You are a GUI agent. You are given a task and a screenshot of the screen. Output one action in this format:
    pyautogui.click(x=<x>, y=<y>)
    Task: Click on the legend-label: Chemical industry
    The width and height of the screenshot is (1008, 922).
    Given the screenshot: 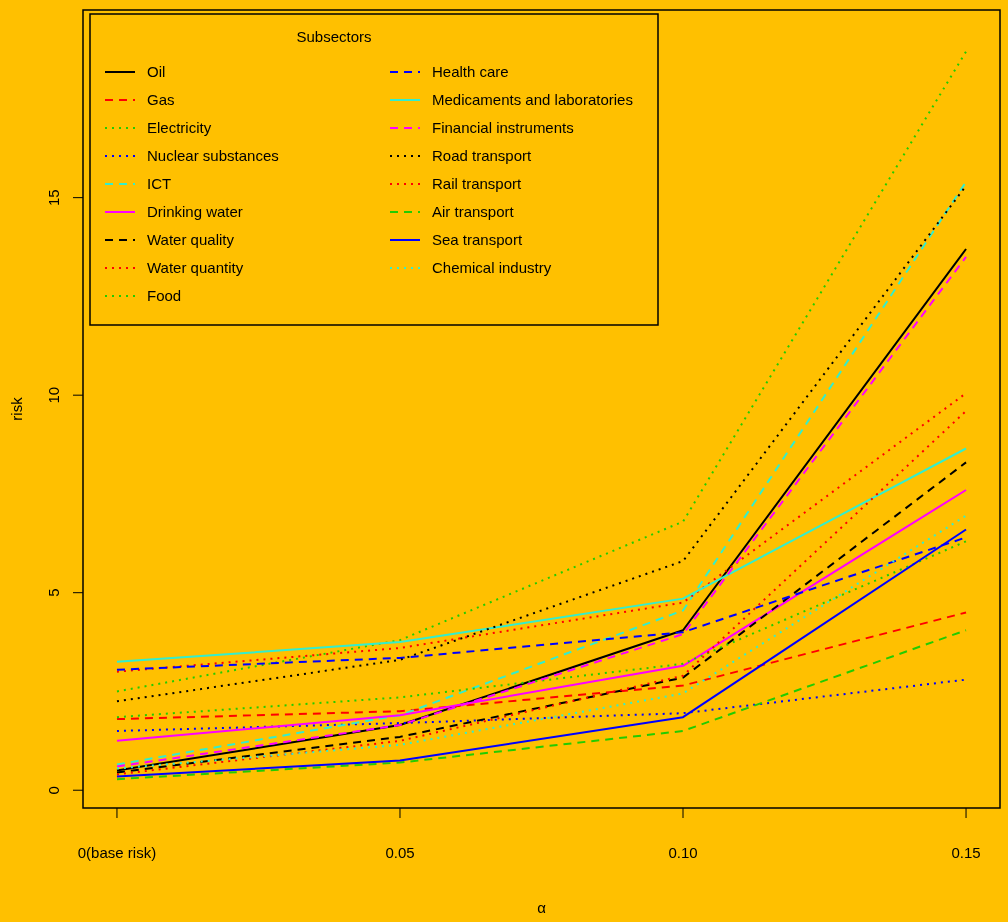 What is the action you would take?
    pyautogui.click(x=492, y=267)
    